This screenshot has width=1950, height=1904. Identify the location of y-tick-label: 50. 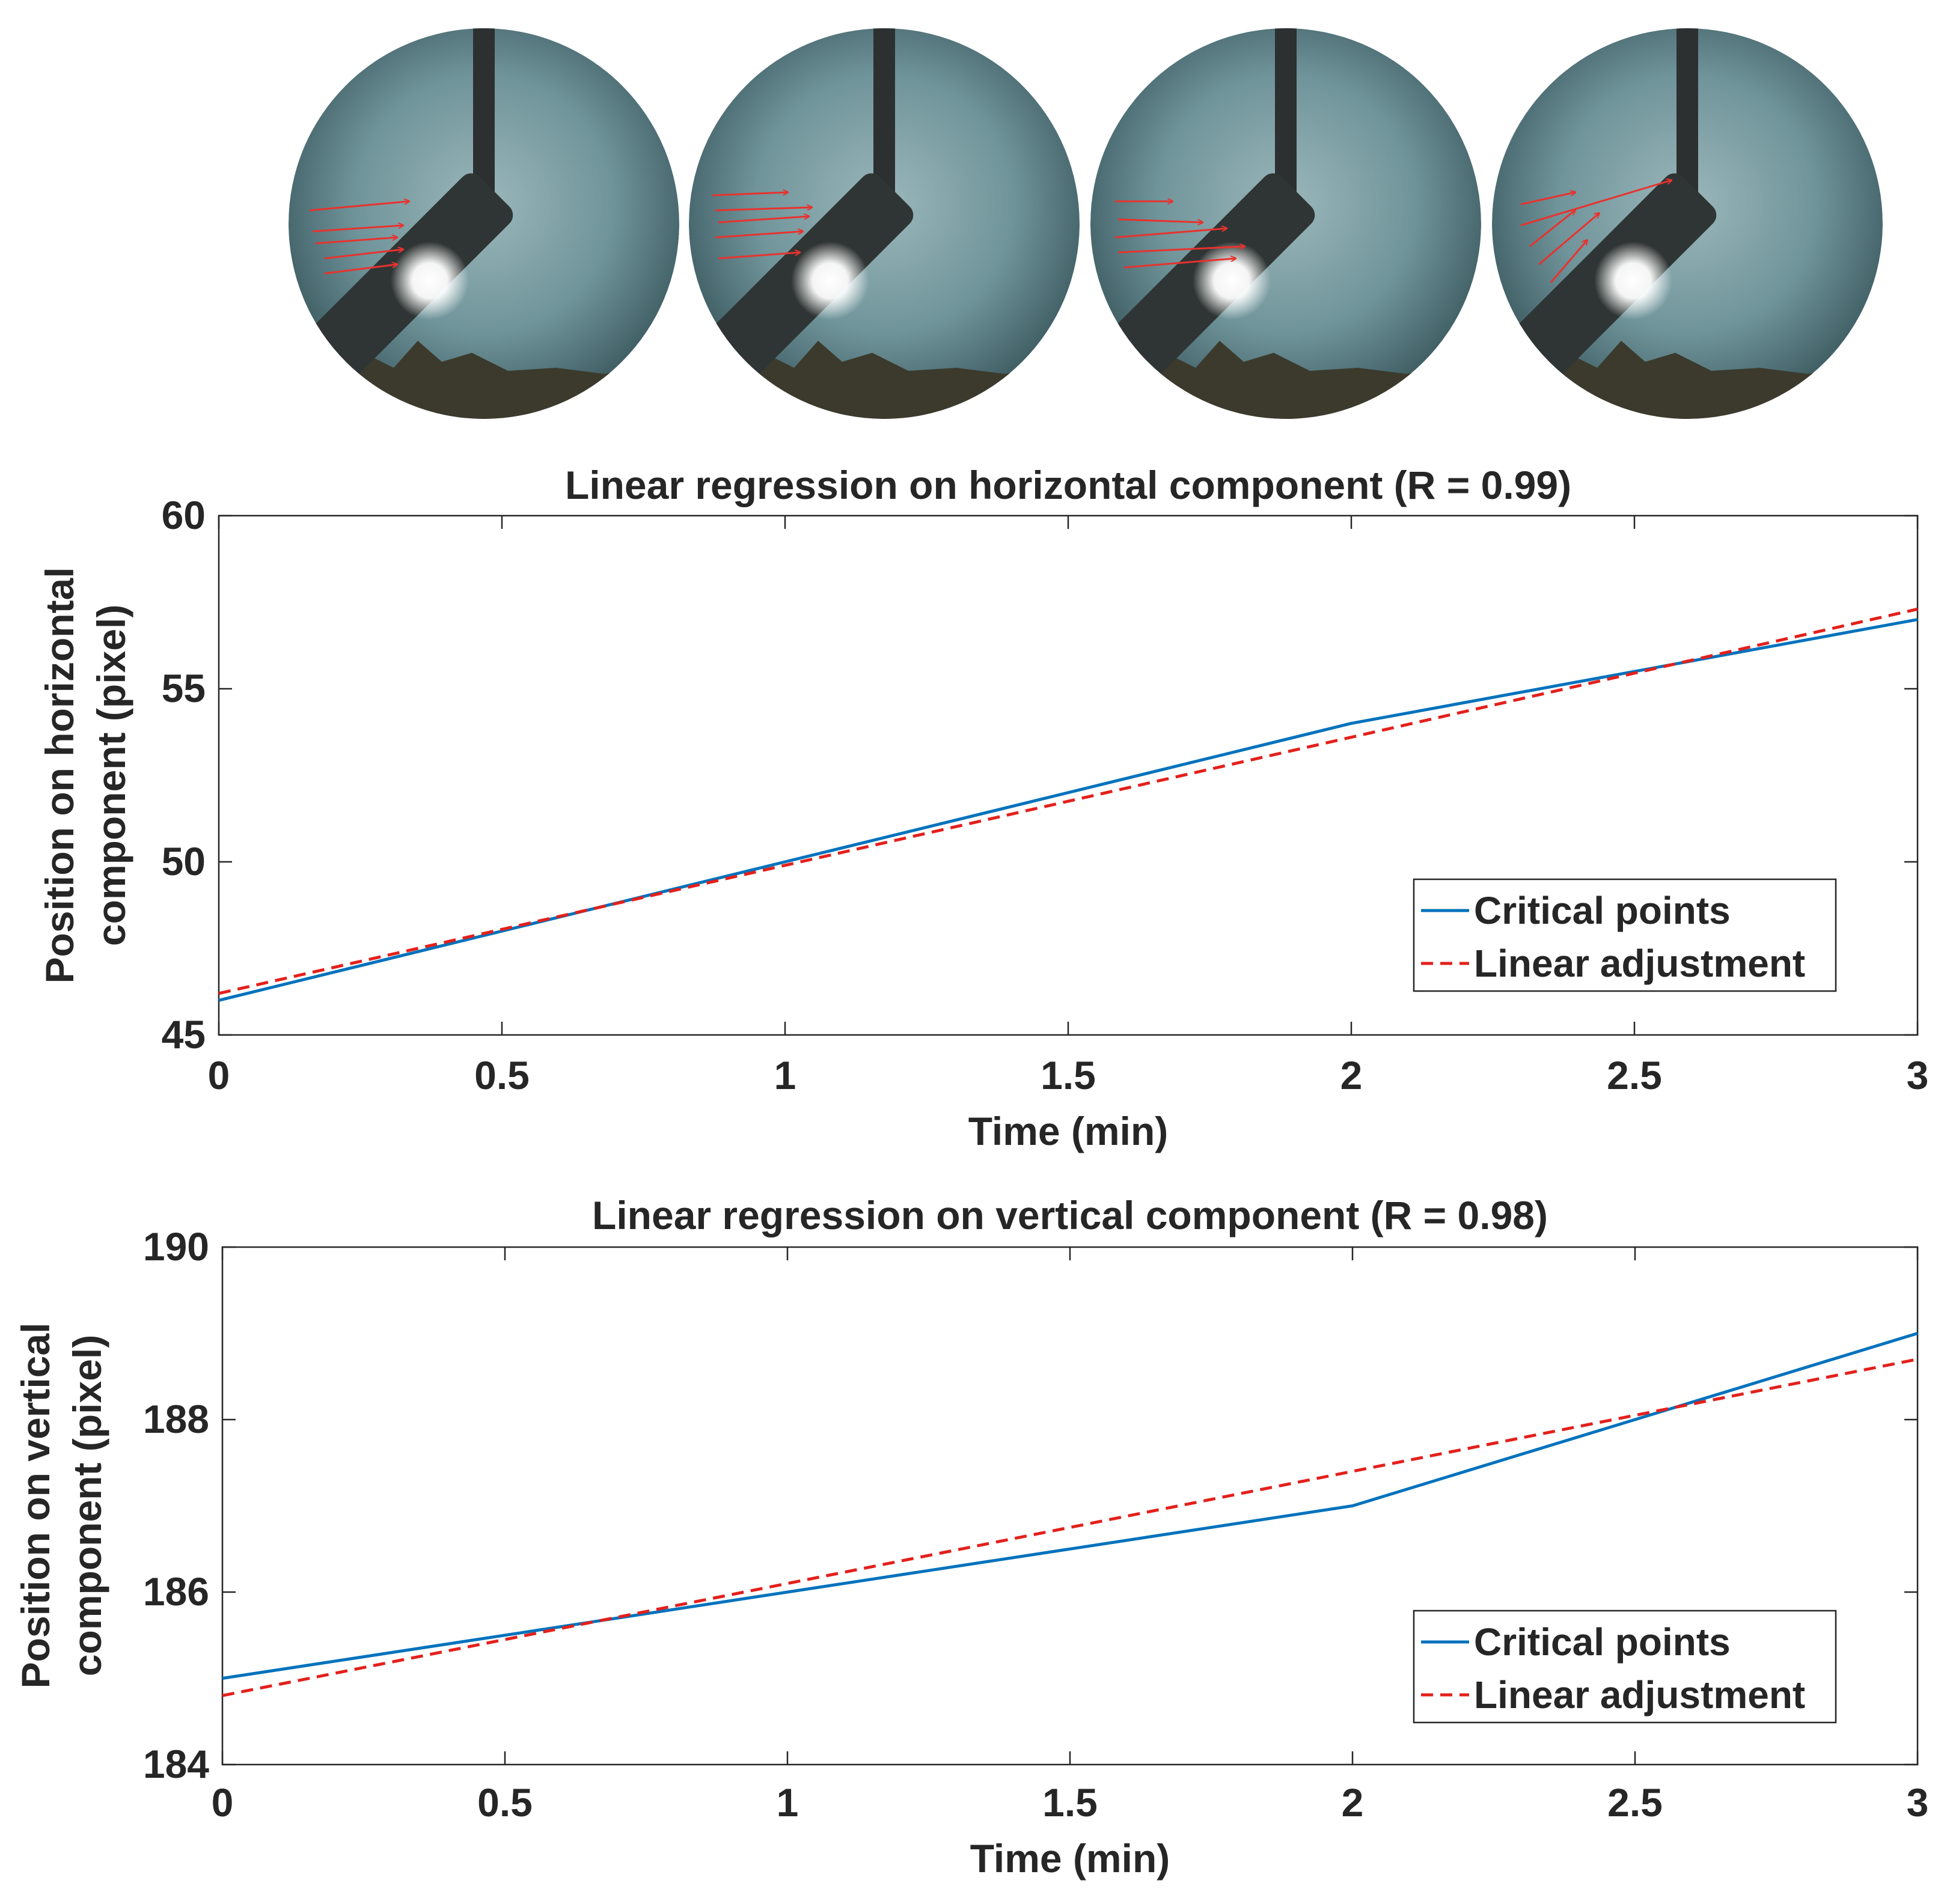
(184, 861).